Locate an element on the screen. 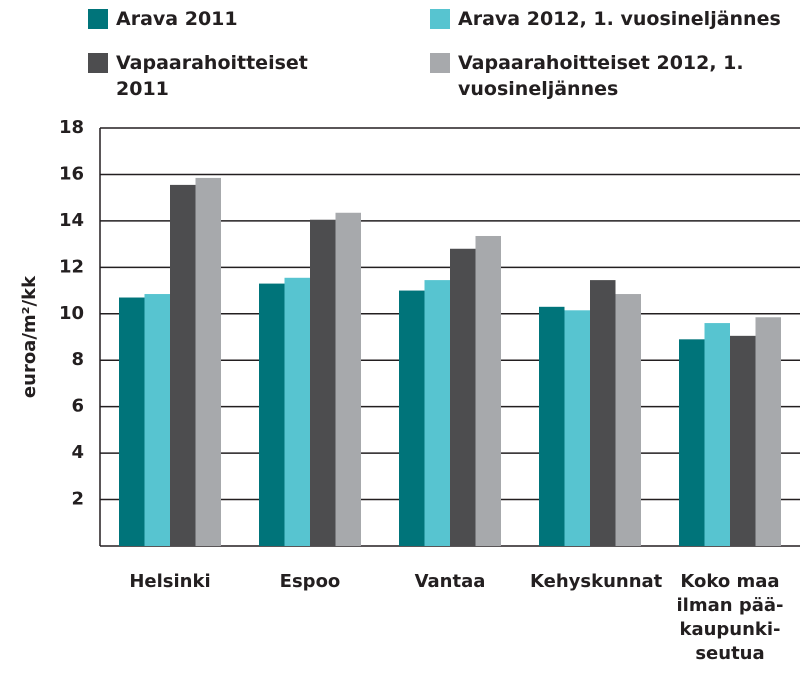  legend-item: Vapaarahoitteiset 2011 is located at coordinates (212, 76).